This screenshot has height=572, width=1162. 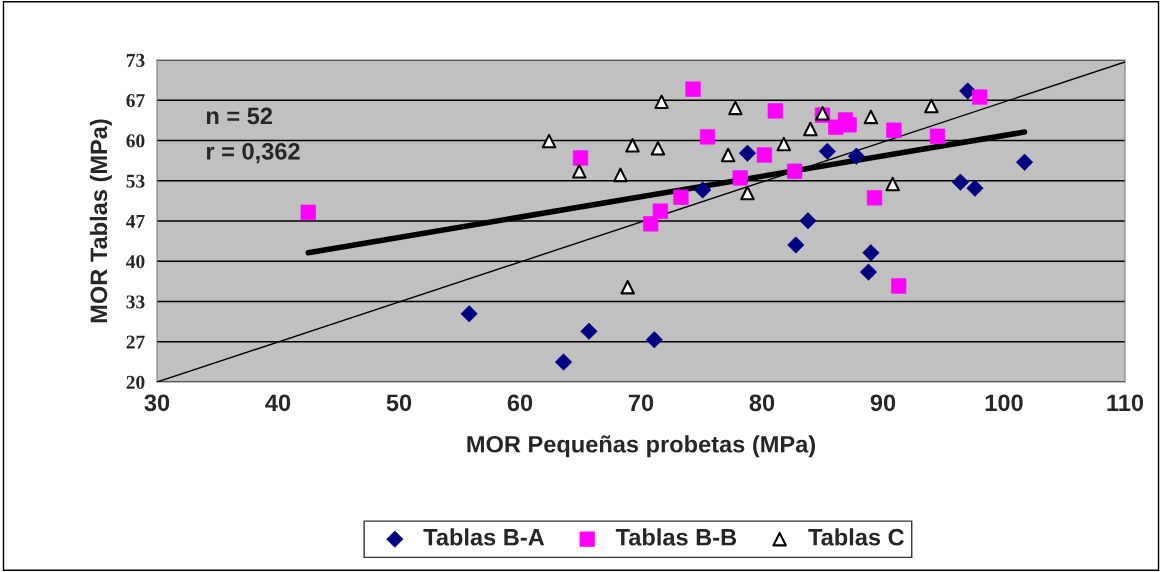 I want to click on y-tick-label: 73, so click(x=135, y=60).